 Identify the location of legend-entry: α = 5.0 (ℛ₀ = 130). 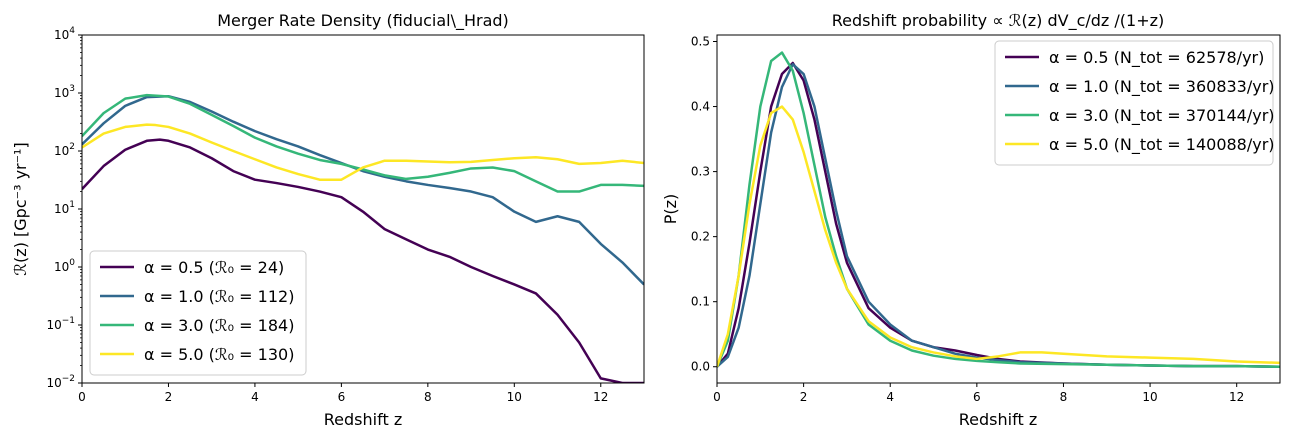
(219, 354).